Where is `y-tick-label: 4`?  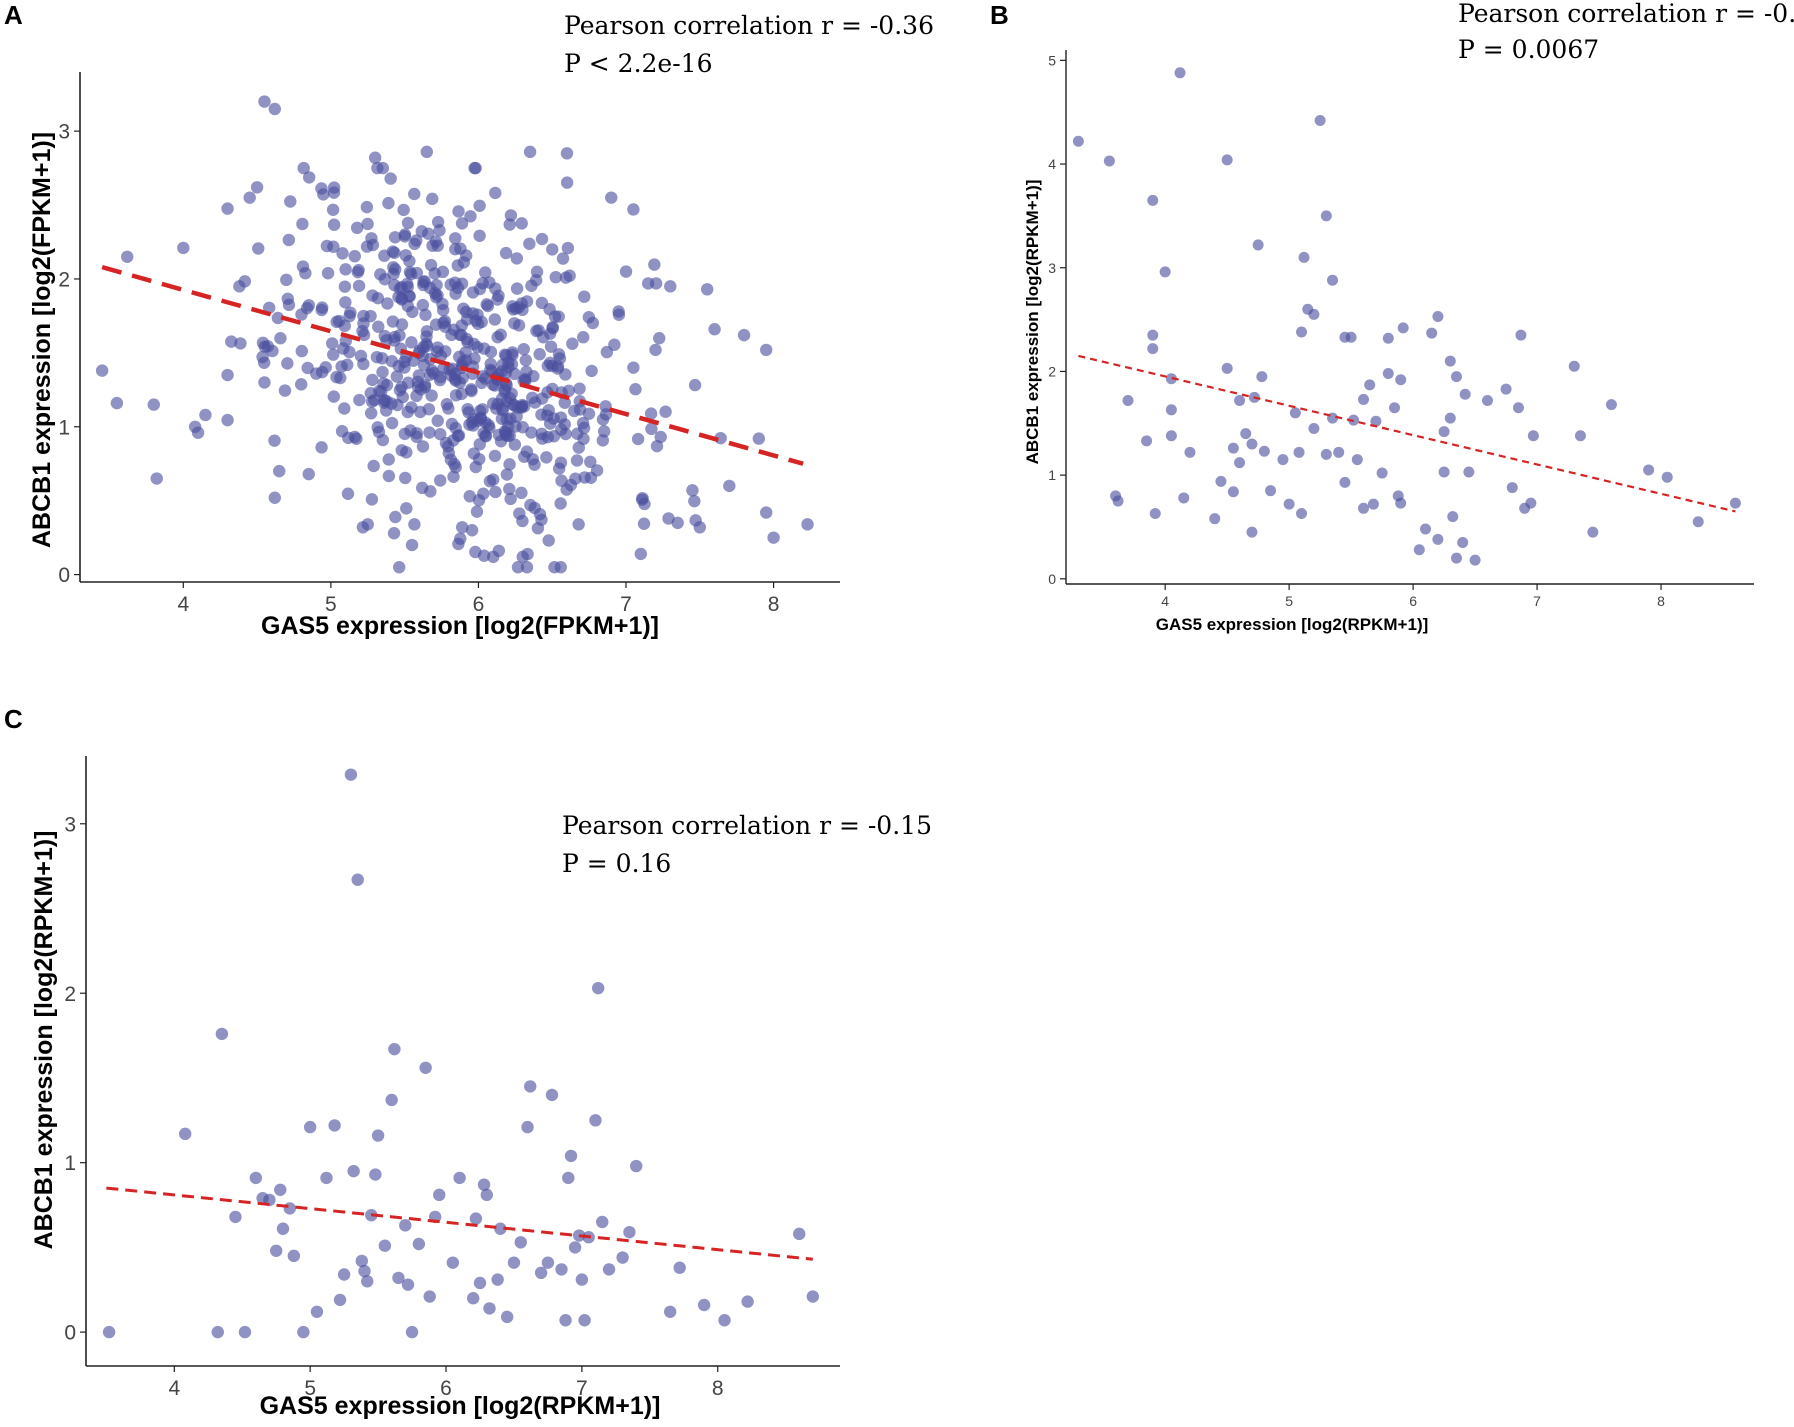
y-tick-label: 4 is located at coordinates (1052, 164).